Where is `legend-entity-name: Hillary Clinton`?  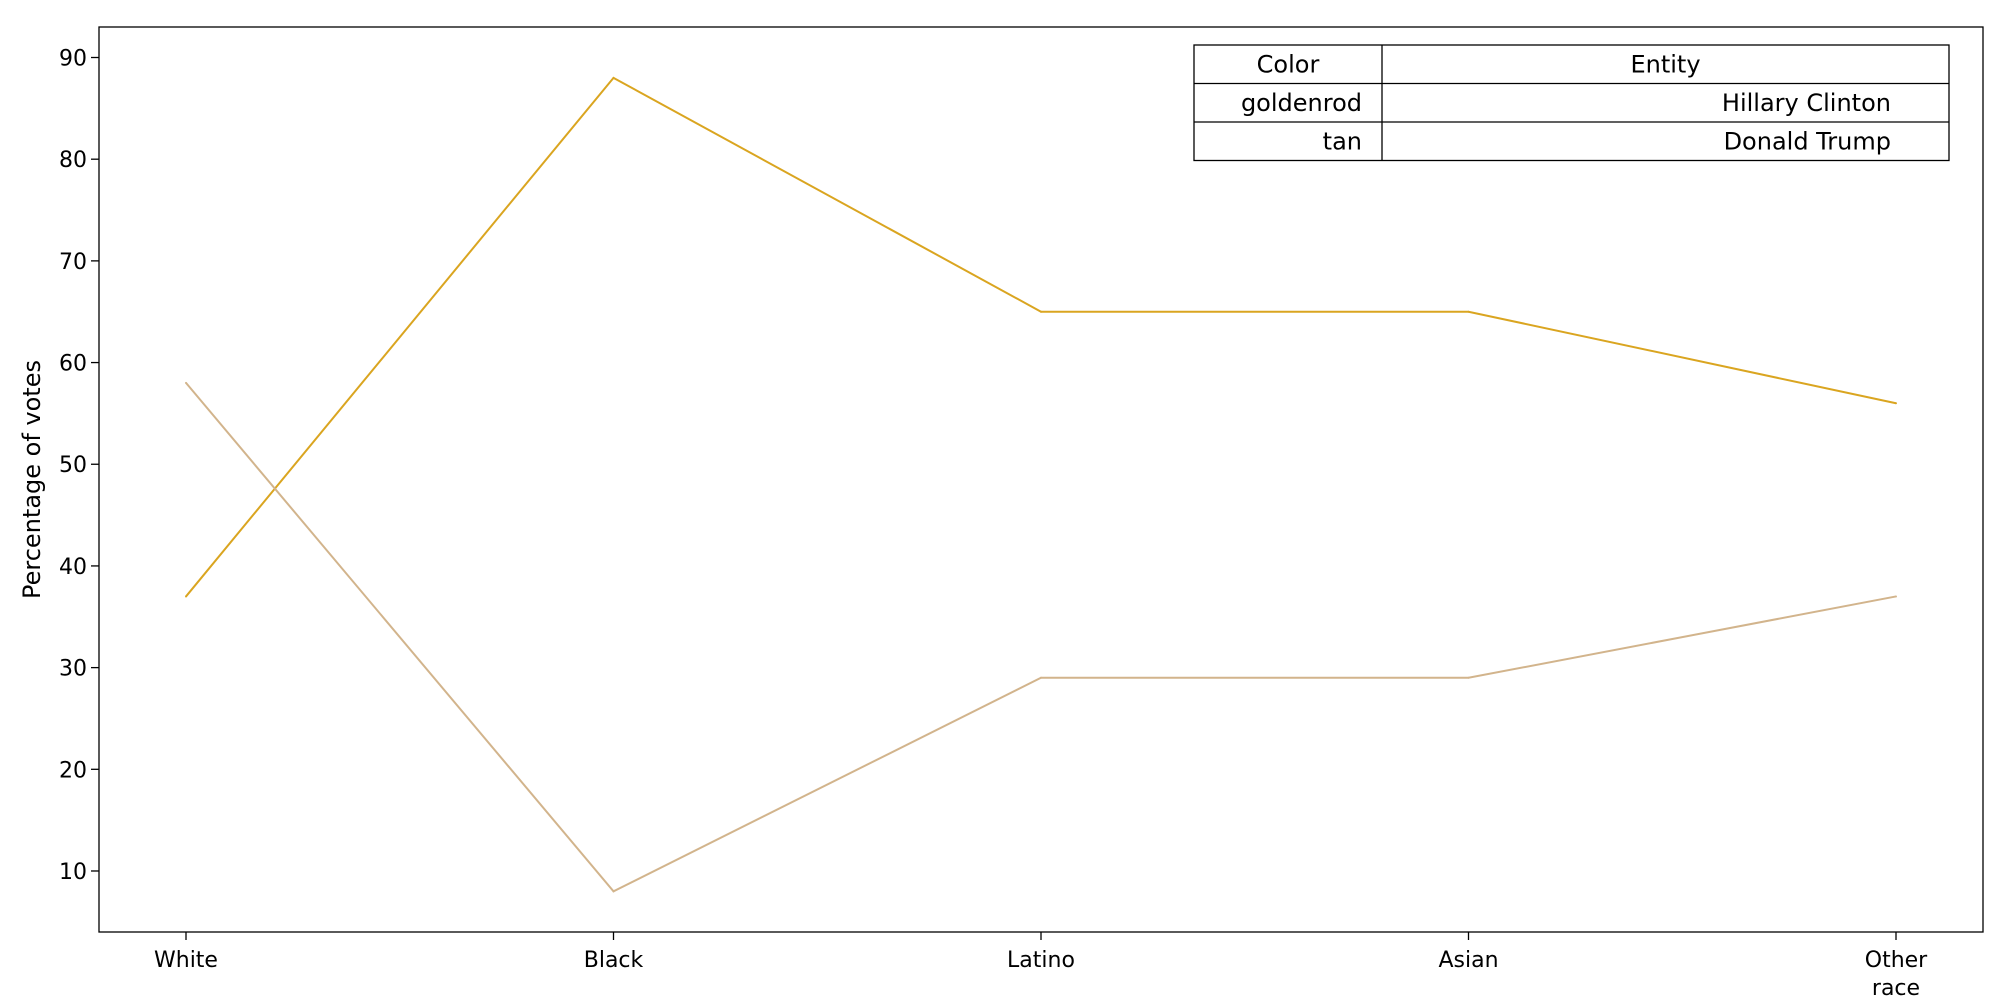
legend-entity-name: Hillary Clinton is located at coordinates (1806, 103).